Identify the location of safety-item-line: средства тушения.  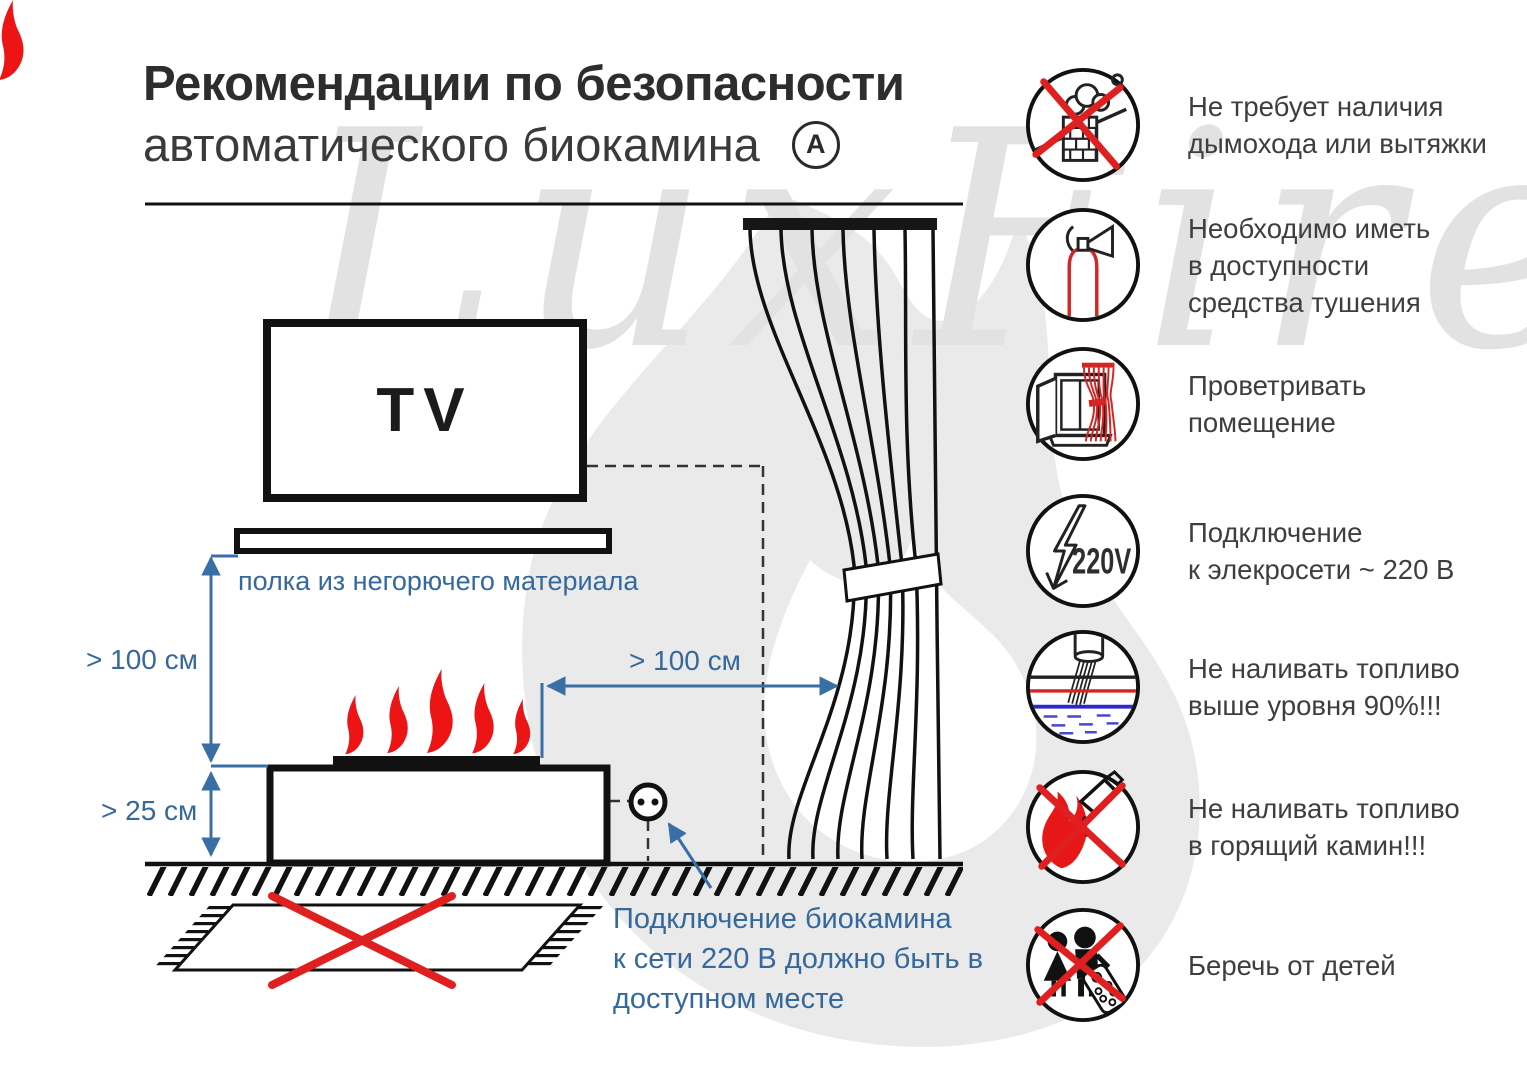
(1304, 302).